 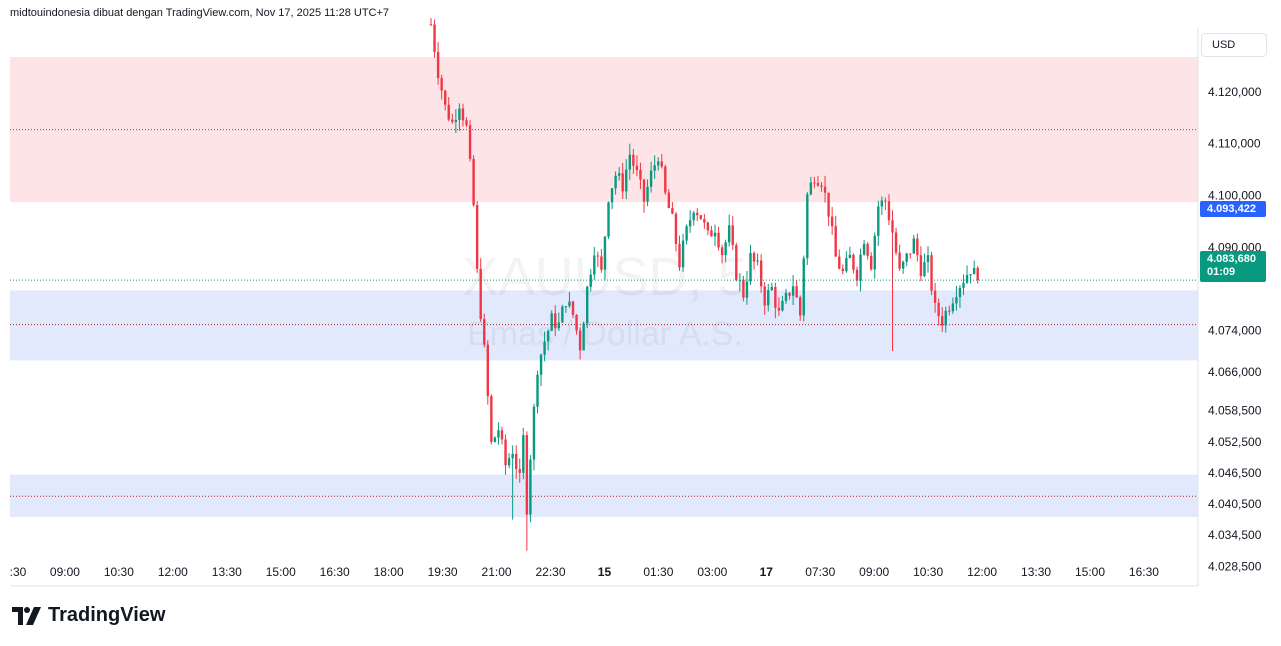 What do you see at coordinates (658, 572) in the screenshot?
I see `time-tick-label: 01:30` at bounding box center [658, 572].